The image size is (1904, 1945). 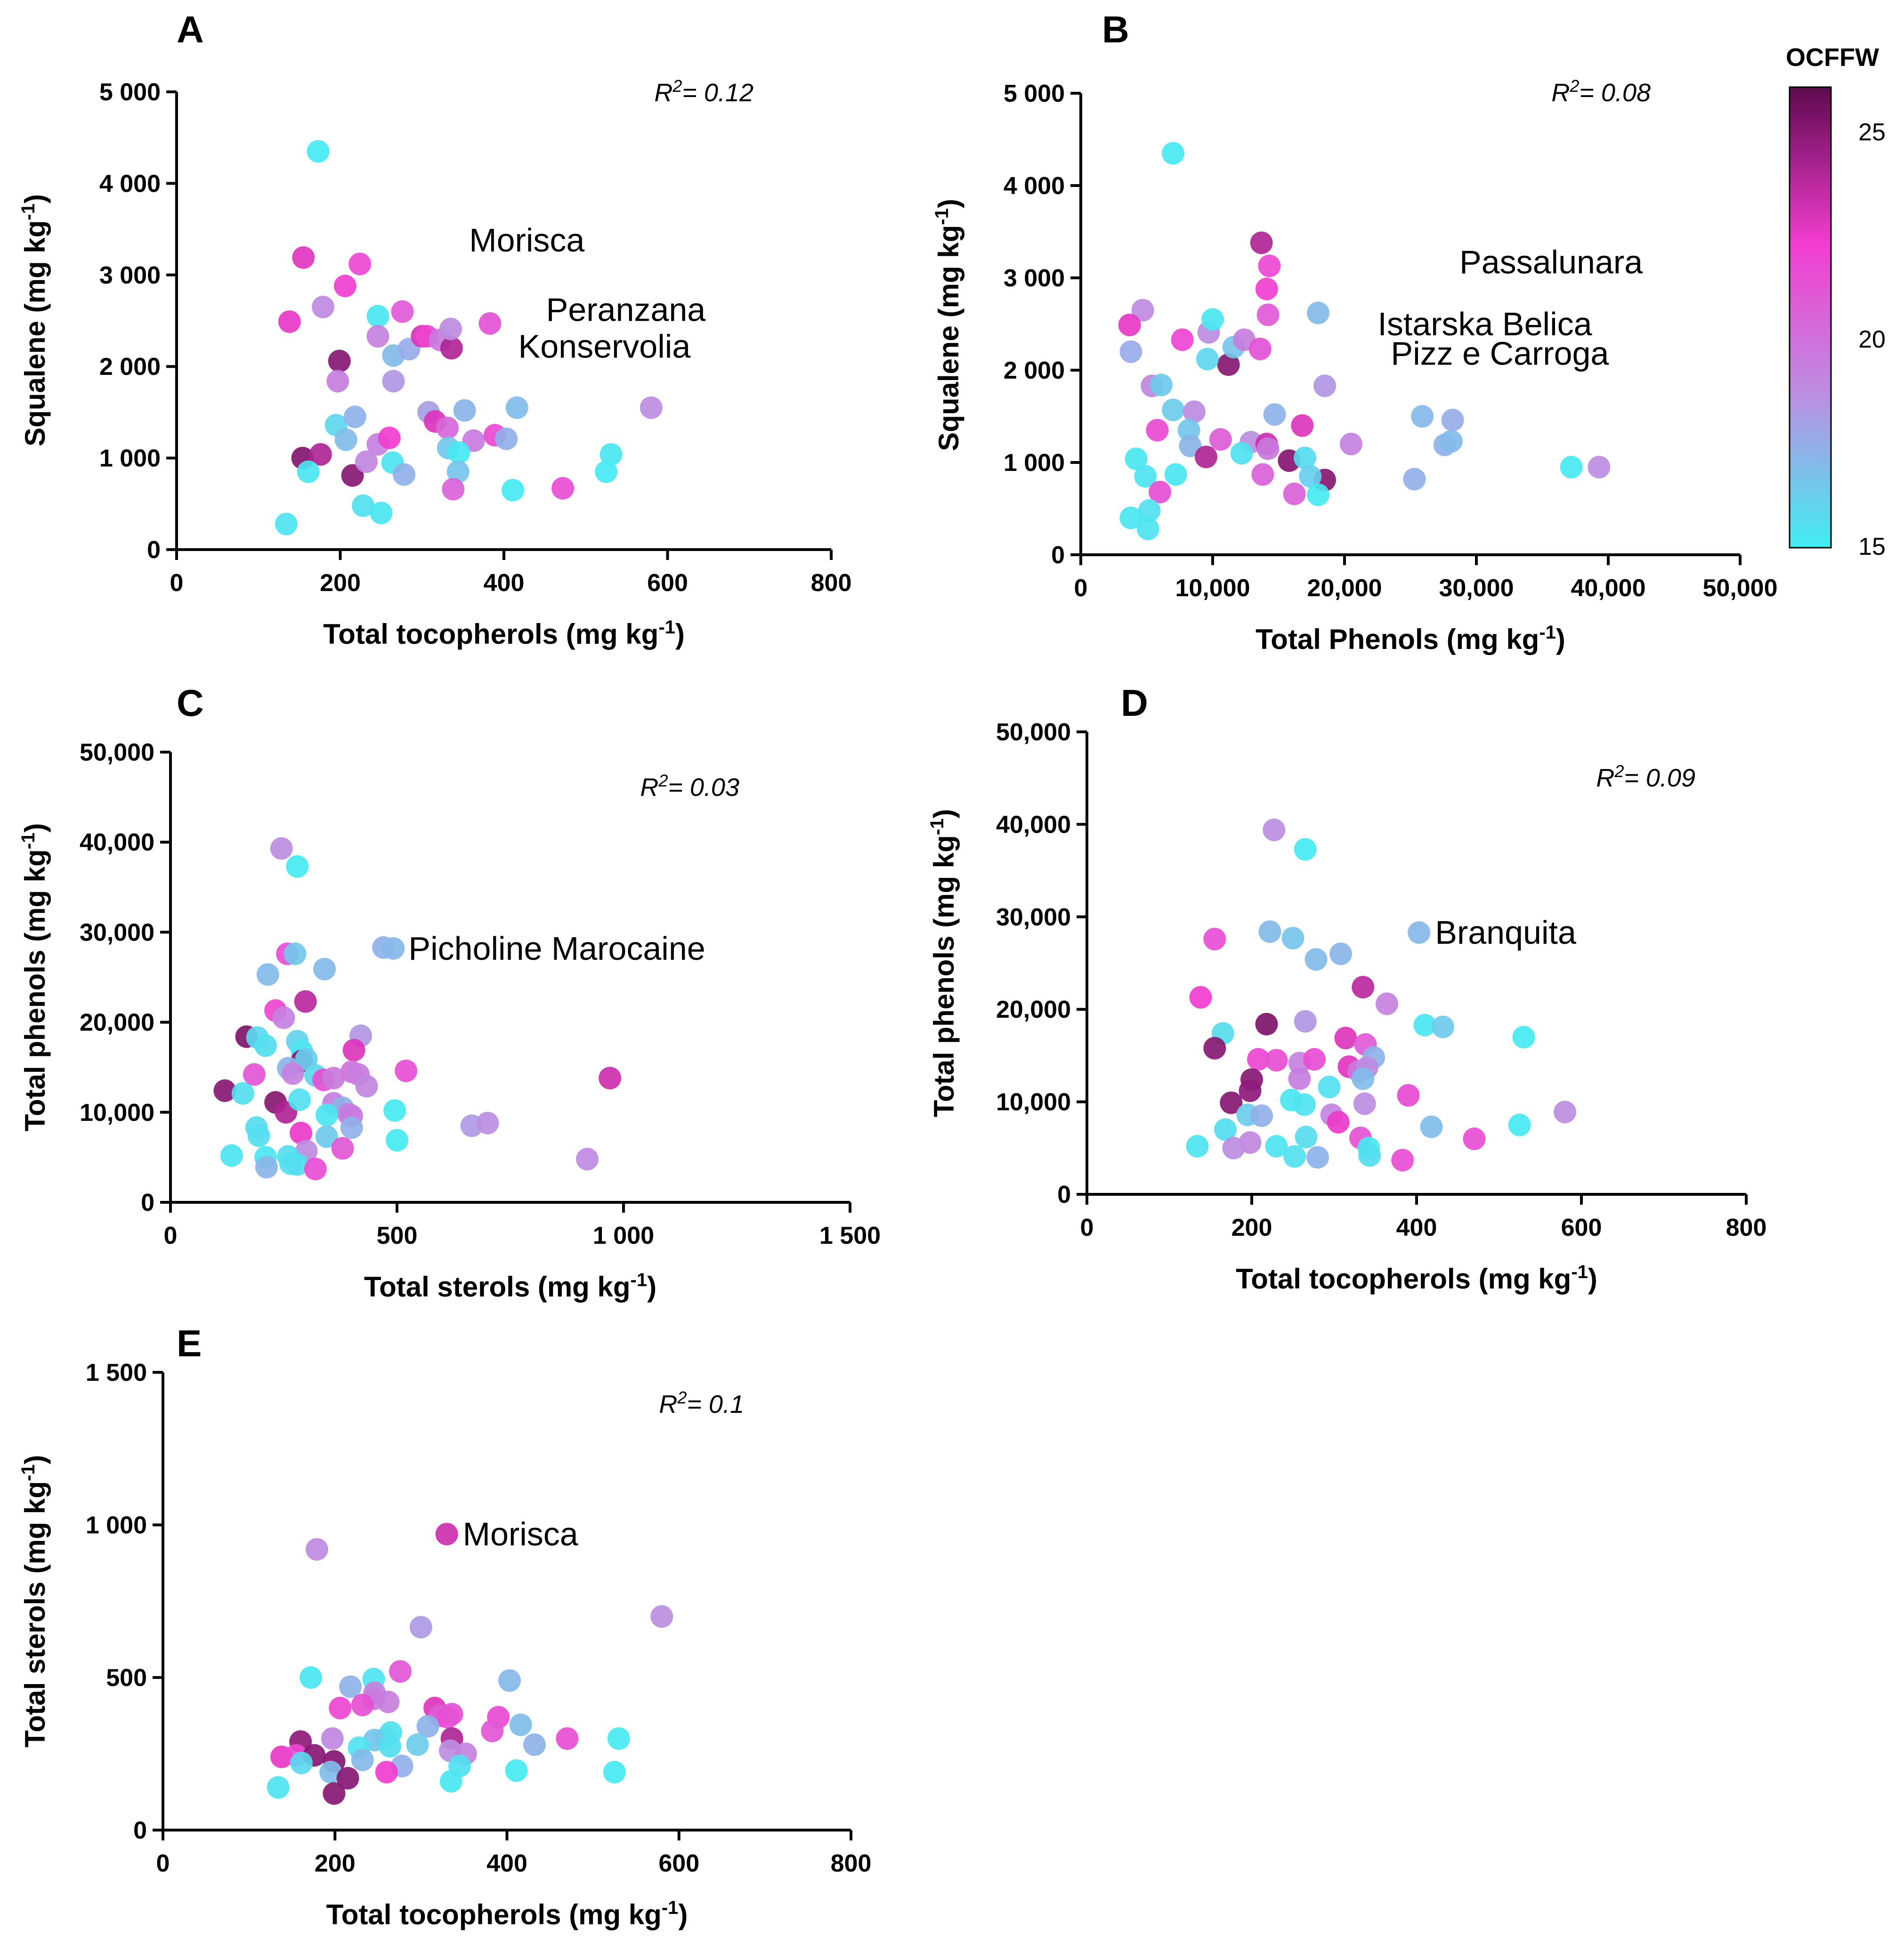 I want to click on y-tick-label: 1 000, so click(x=116, y=1525).